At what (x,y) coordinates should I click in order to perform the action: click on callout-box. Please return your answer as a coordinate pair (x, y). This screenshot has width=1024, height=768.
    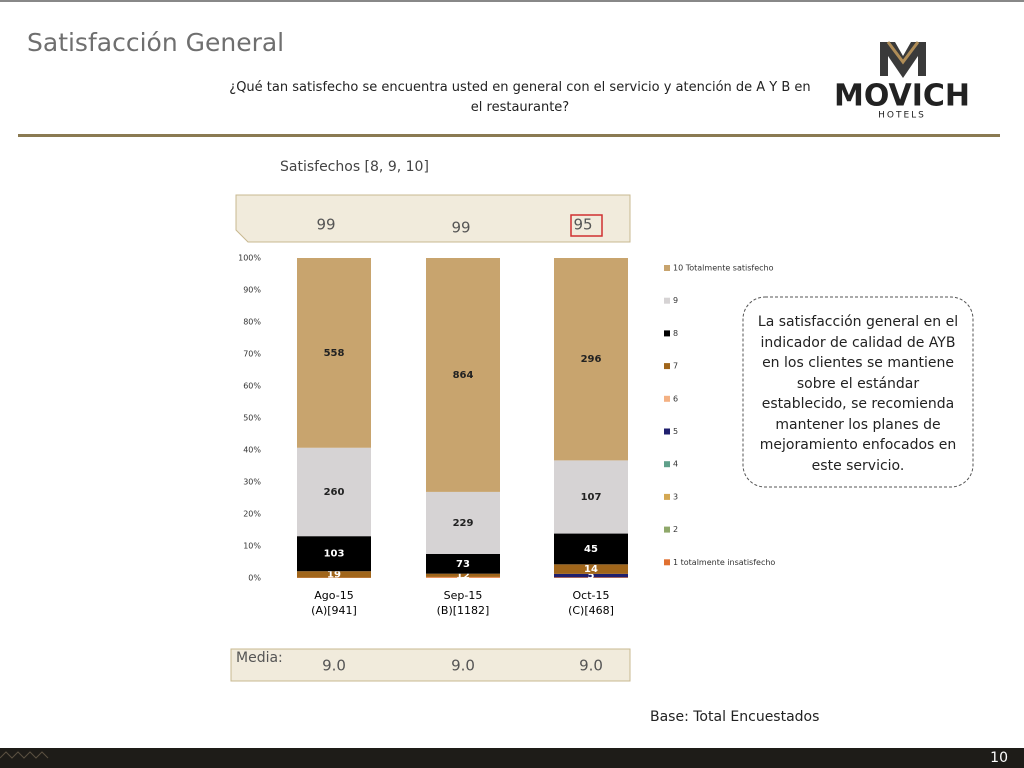
    Looking at the image, I should click on (858, 392).